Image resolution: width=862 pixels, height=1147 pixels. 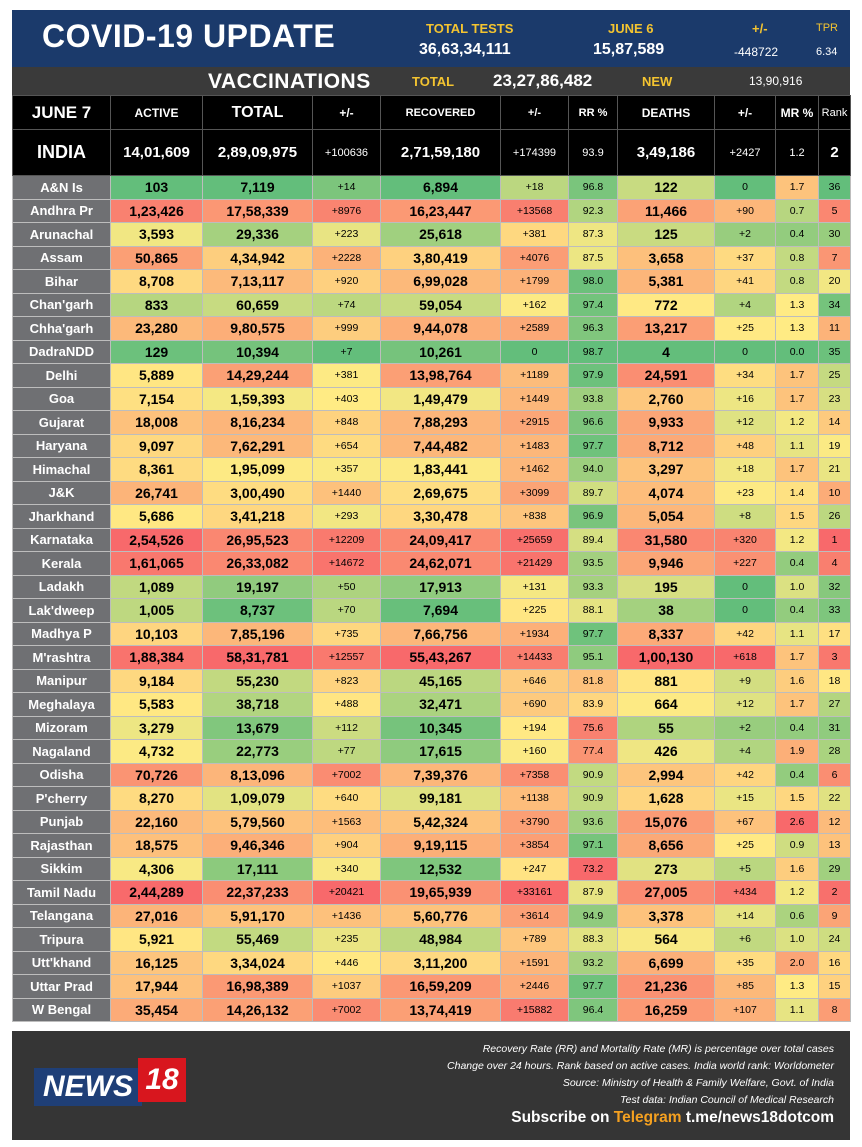 What do you see at coordinates (156, 187) in the screenshot?
I see `cell-active: 103` at bounding box center [156, 187].